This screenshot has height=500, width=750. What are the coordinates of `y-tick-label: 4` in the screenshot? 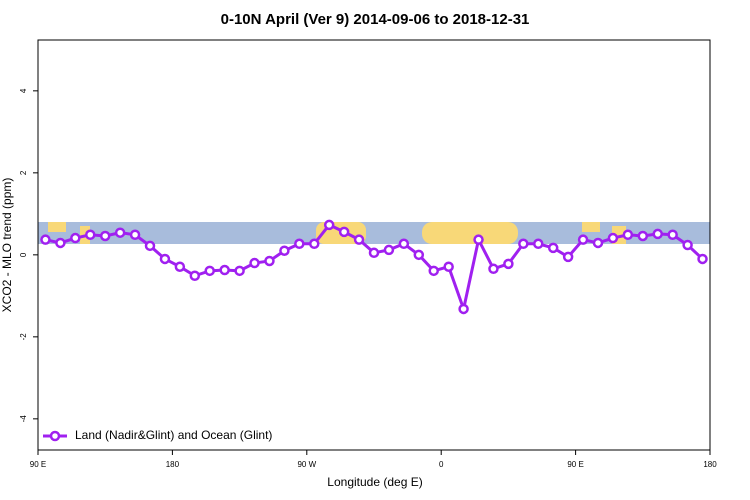 It's located at (23, 90).